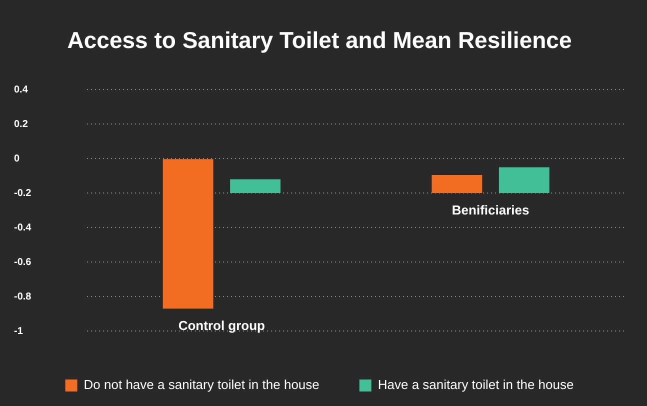 The height and width of the screenshot is (406, 647). What do you see at coordinates (319, 40) in the screenshot?
I see `chart-title: Access to Sanitary Toilet and Mean Resilience` at bounding box center [319, 40].